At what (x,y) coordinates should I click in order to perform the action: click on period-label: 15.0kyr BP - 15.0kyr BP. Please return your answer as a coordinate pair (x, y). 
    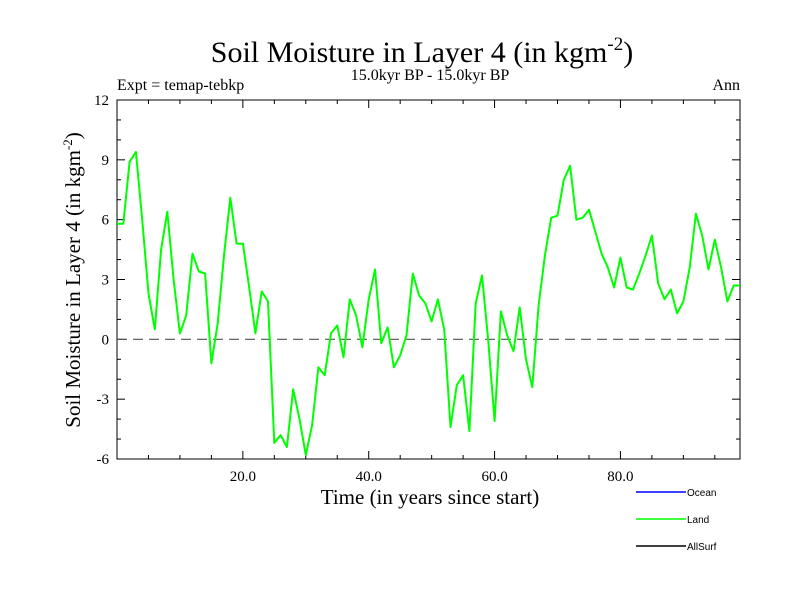
    Looking at the image, I should click on (430, 75).